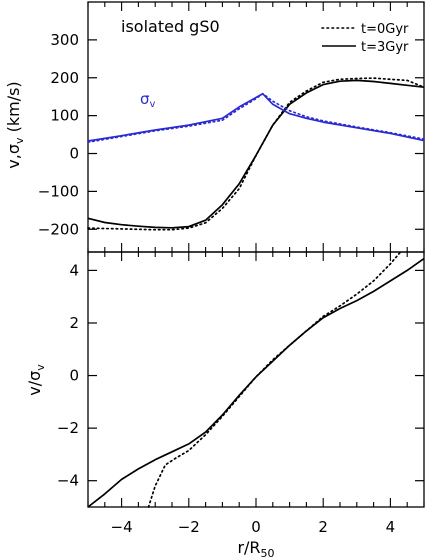 The image size is (426, 560). I want to click on ratio-y-axis-label: v/σv, so click(36, 380).